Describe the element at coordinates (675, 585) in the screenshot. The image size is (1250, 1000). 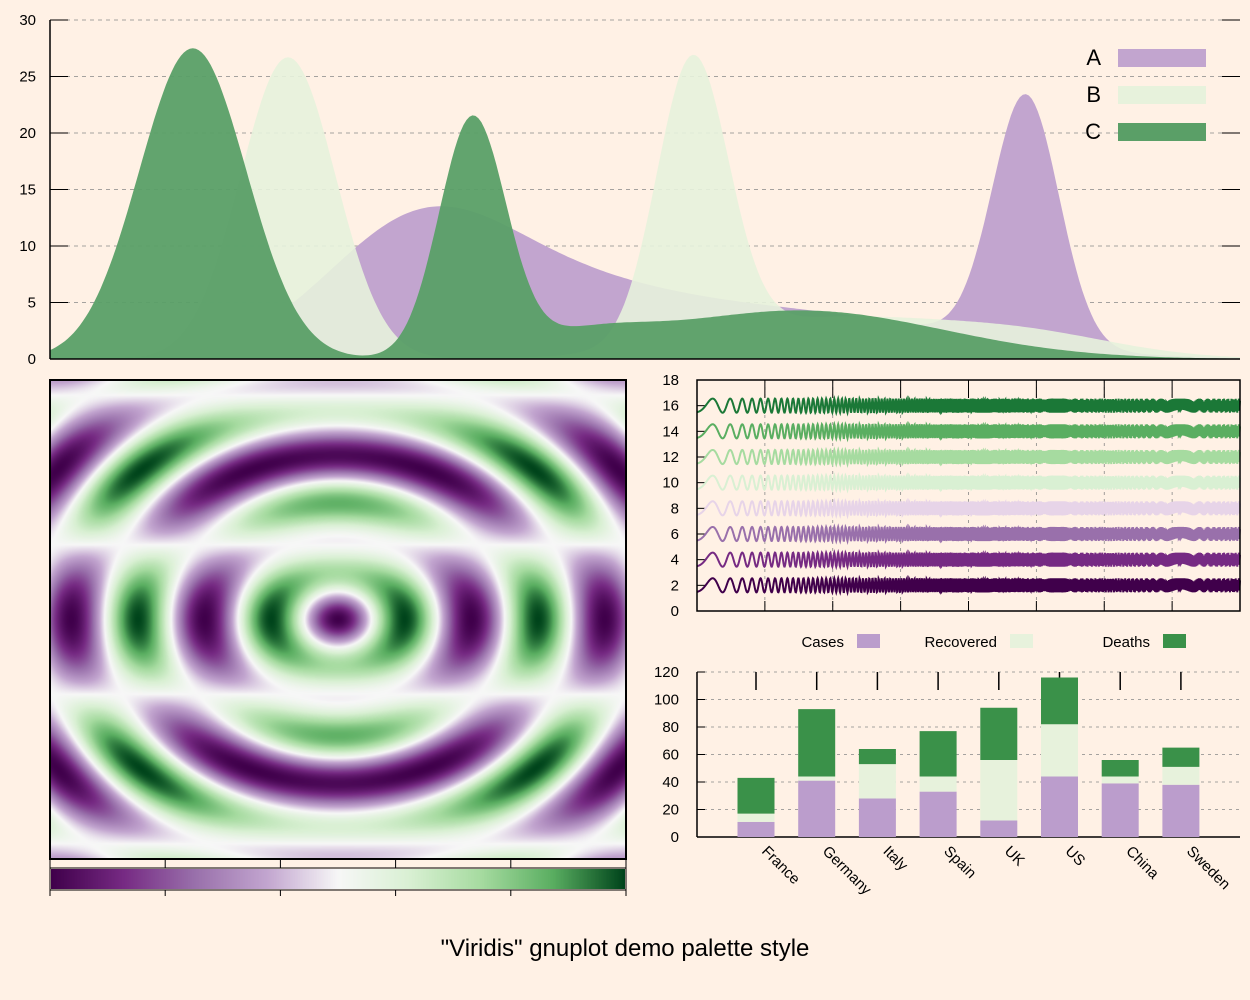
I see `waves-ytick-label: 2` at that location.